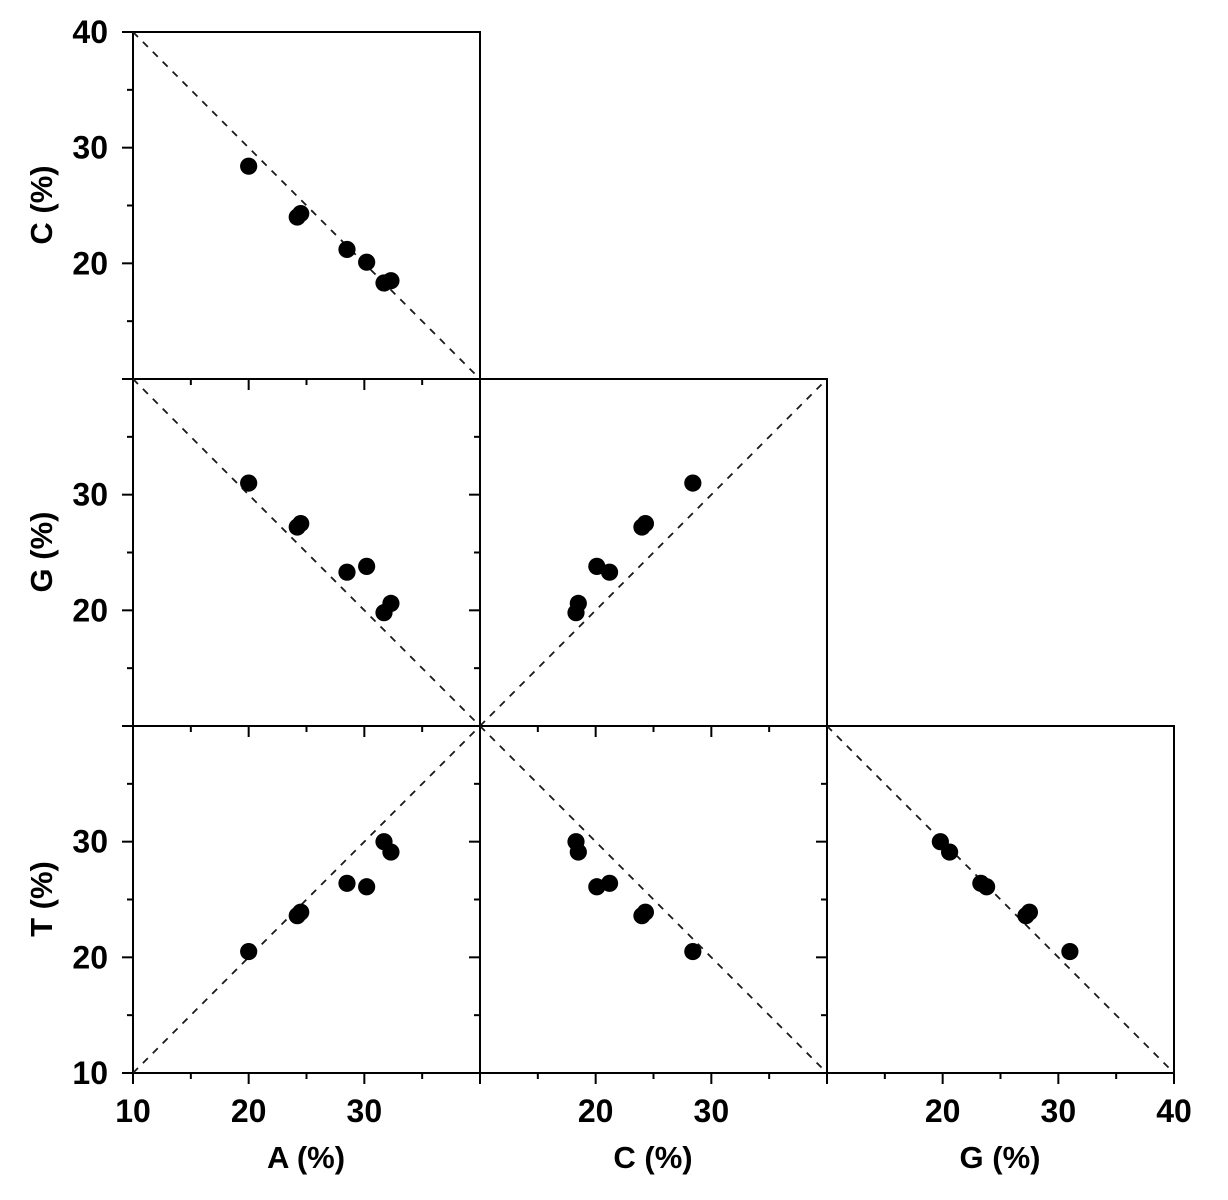  What do you see at coordinates (1174, 1111) in the screenshot?
I see `x-tick-label: 40` at bounding box center [1174, 1111].